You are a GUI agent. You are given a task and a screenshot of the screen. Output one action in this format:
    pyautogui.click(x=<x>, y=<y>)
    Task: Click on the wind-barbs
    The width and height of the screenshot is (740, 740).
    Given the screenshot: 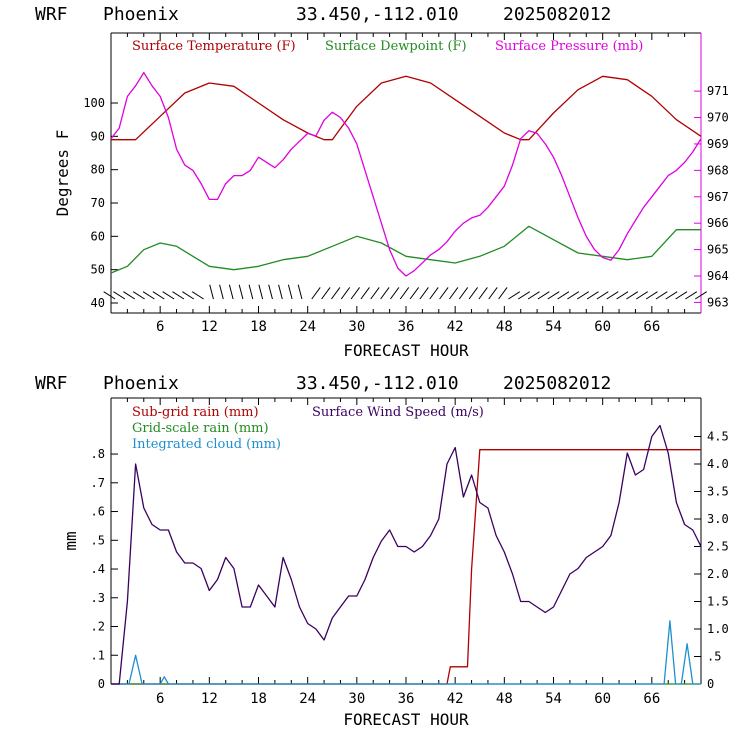 What is the action you would take?
    pyautogui.click(x=405, y=292)
    